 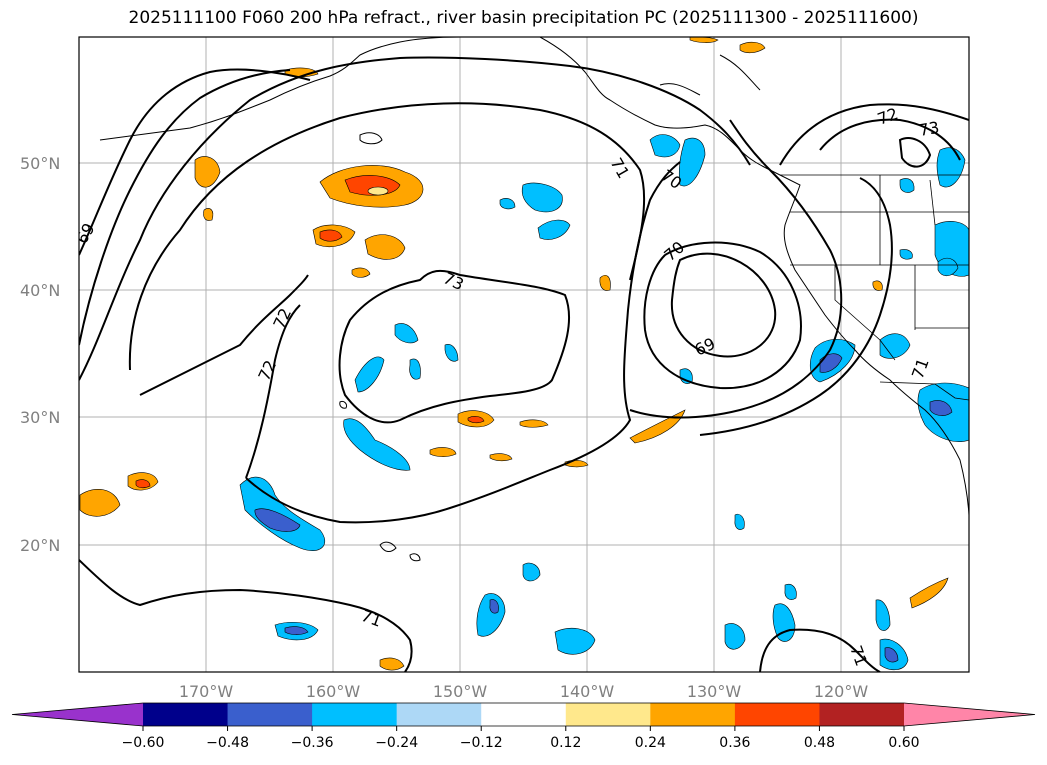 I want to click on colorbar-tick-label: 0.36, so click(x=734, y=743).